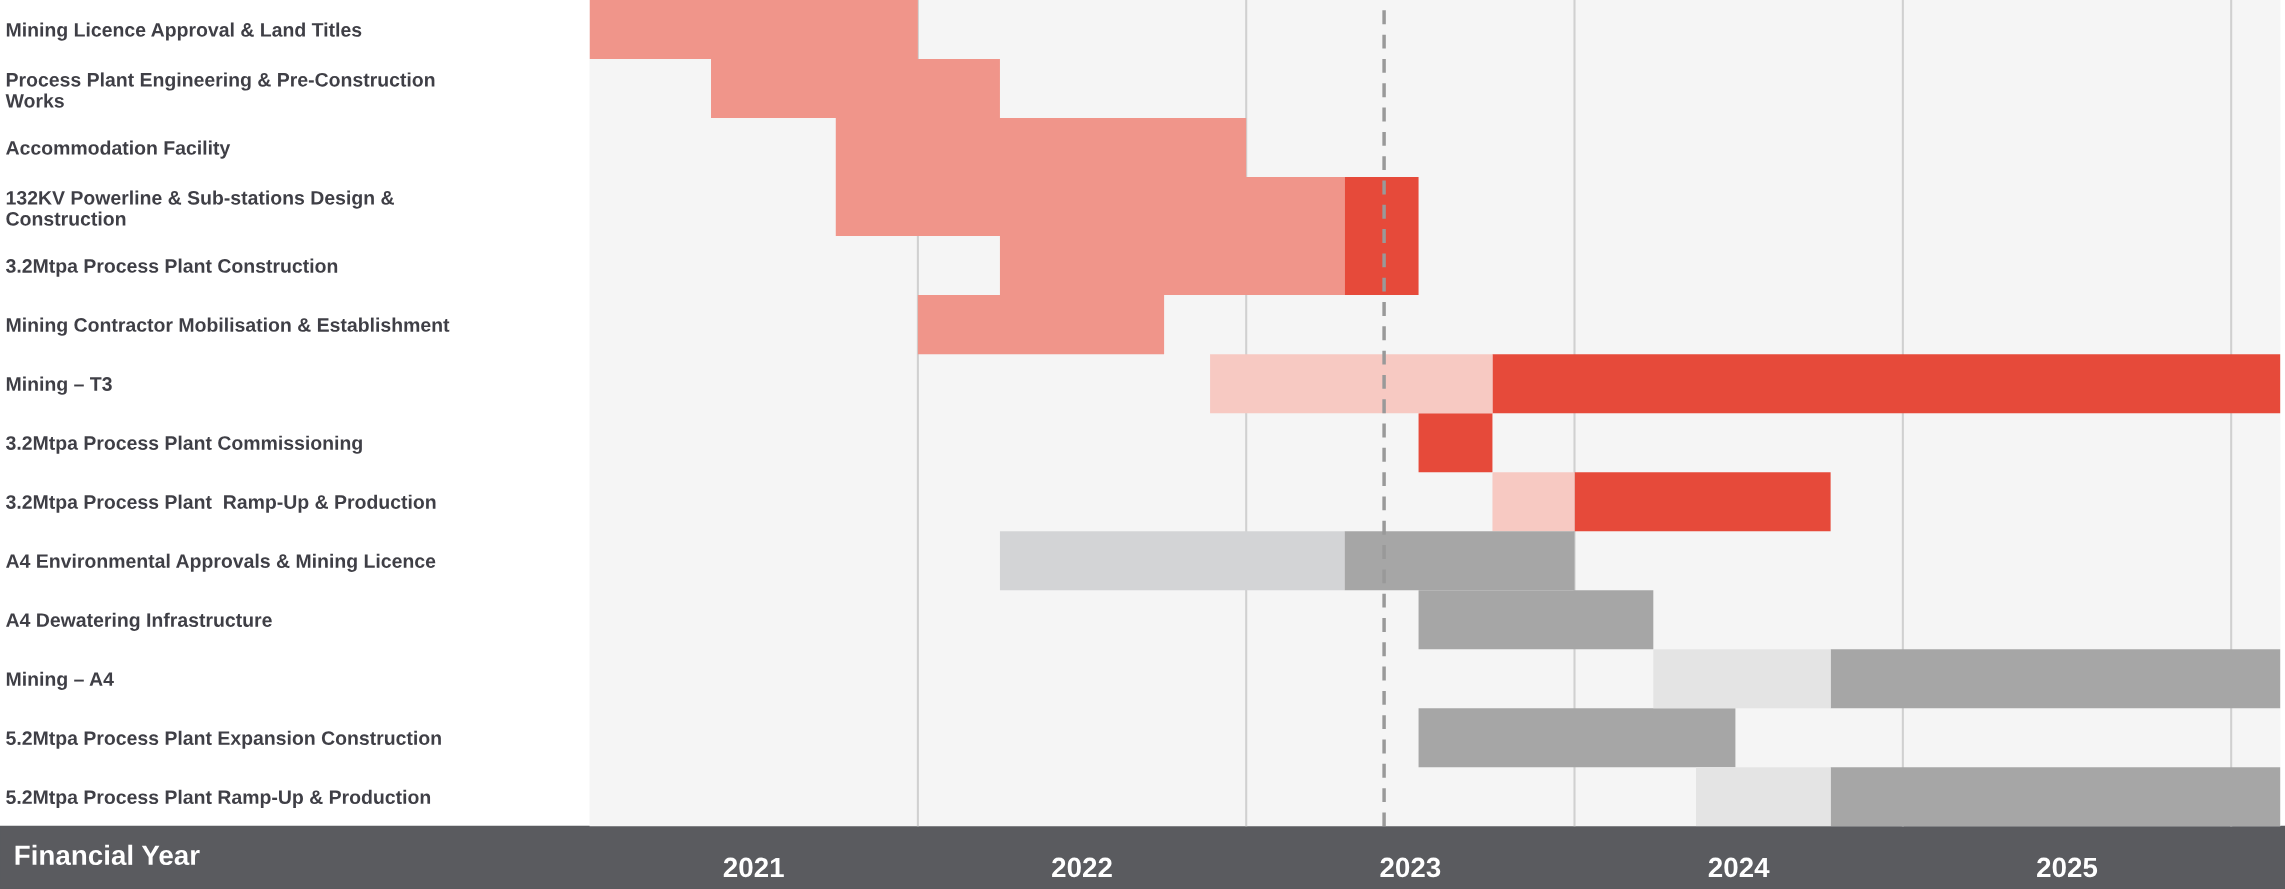 Image resolution: width=2285 pixels, height=889 pixels. Describe the element at coordinates (118, 149) in the screenshot. I see `y-tick-label: Accommodation Facility` at that location.